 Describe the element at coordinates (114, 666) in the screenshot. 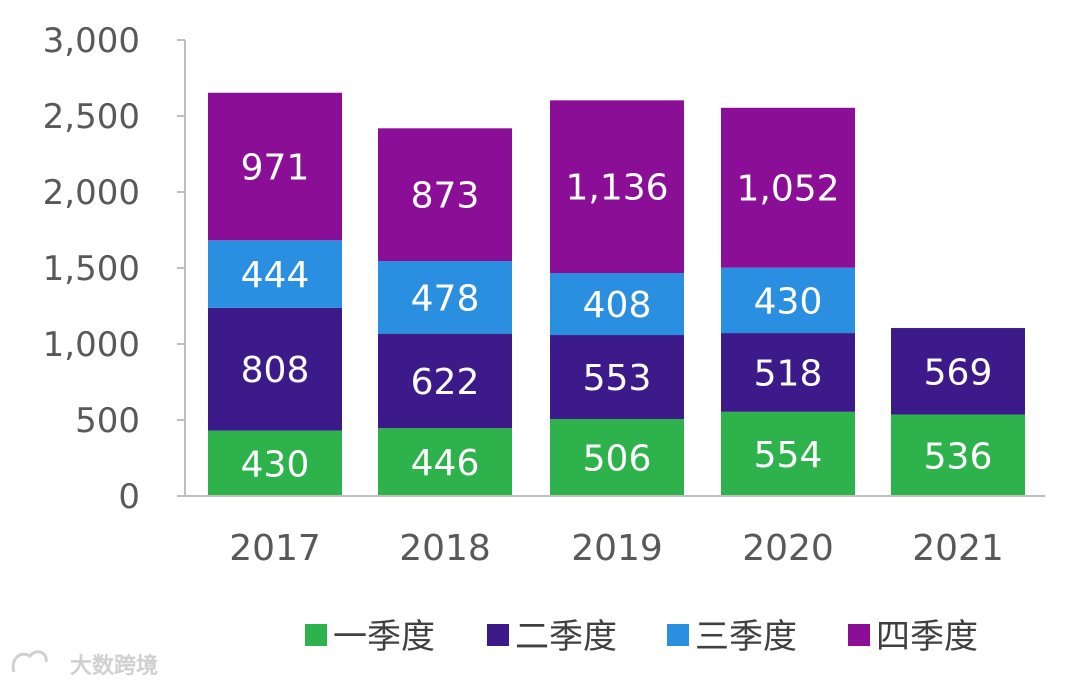

I see `watermark-text: 大数跨境` at that location.